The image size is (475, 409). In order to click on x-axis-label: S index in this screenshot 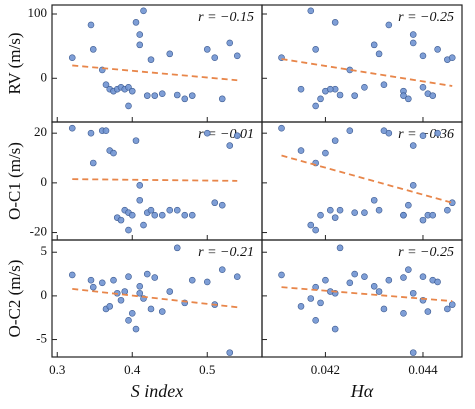, I will do `click(157, 391)`.